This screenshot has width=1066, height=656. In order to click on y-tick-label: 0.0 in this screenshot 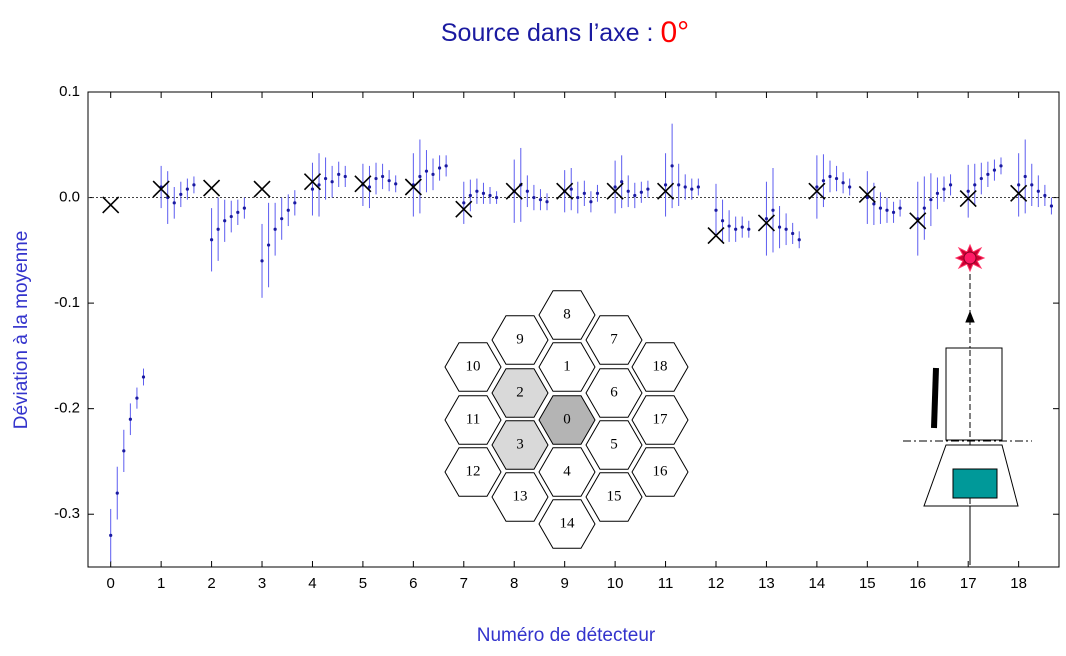, I will do `click(69, 197)`.